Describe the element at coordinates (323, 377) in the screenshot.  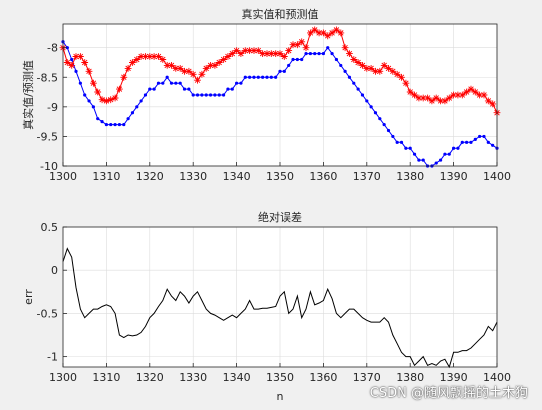
I see `ax2-xtick-label: 1360` at that location.